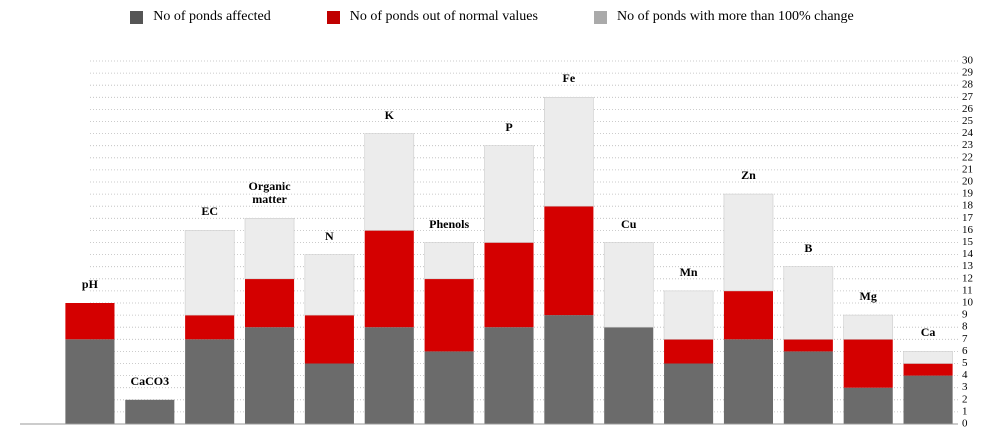  What do you see at coordinates (269, 193) in the screenshot?
I see `category-label: Organic matter` at bounding box center [269, 193].